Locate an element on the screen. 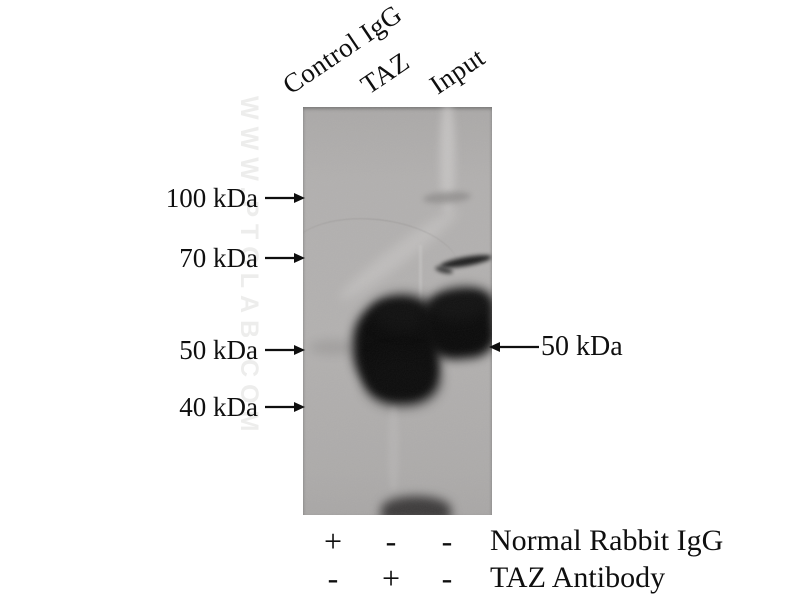 The image size is (800, 600). band-annotation-50kda: 50 kDa is located at coordinates (556, 347).